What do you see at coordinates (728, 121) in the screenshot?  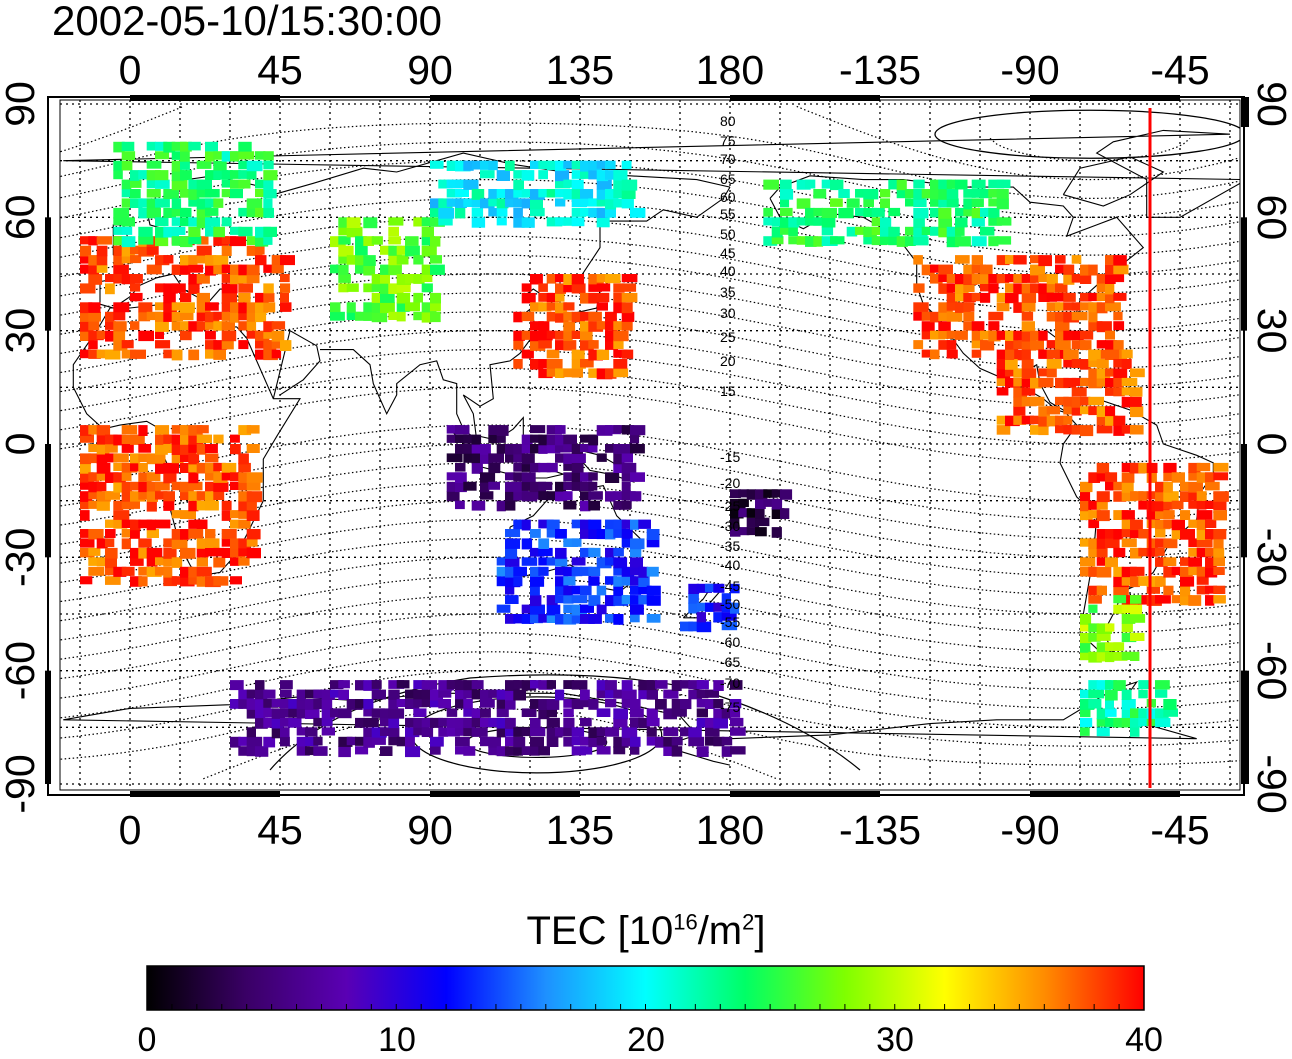 I see `contour-label: 80` at bounding box center [728, 121].